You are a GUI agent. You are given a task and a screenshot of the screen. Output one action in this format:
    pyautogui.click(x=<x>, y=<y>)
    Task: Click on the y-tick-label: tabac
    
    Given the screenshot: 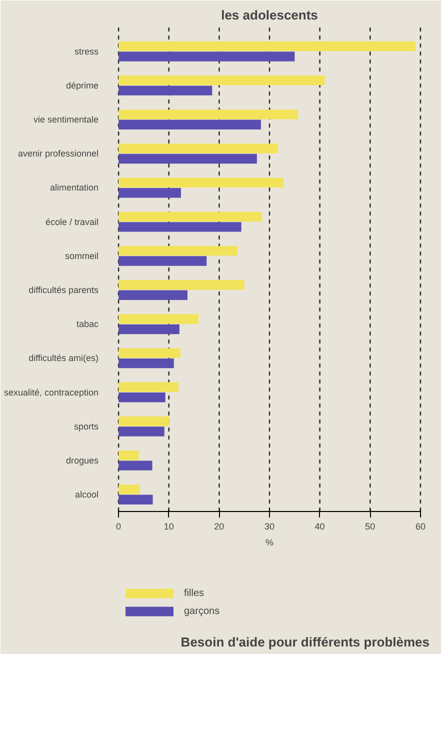 What is the action you would take?
    pyautogui.click(x=87, y=324)
    